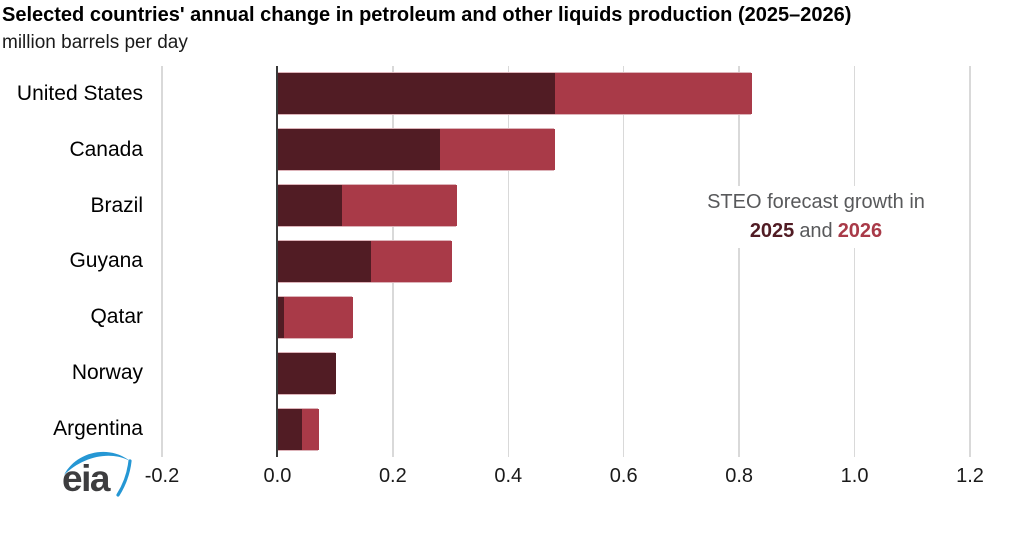 This screenshot has height=534, width=1024. I want to click on annotation-year-2026: 2026, so click(860, 231).